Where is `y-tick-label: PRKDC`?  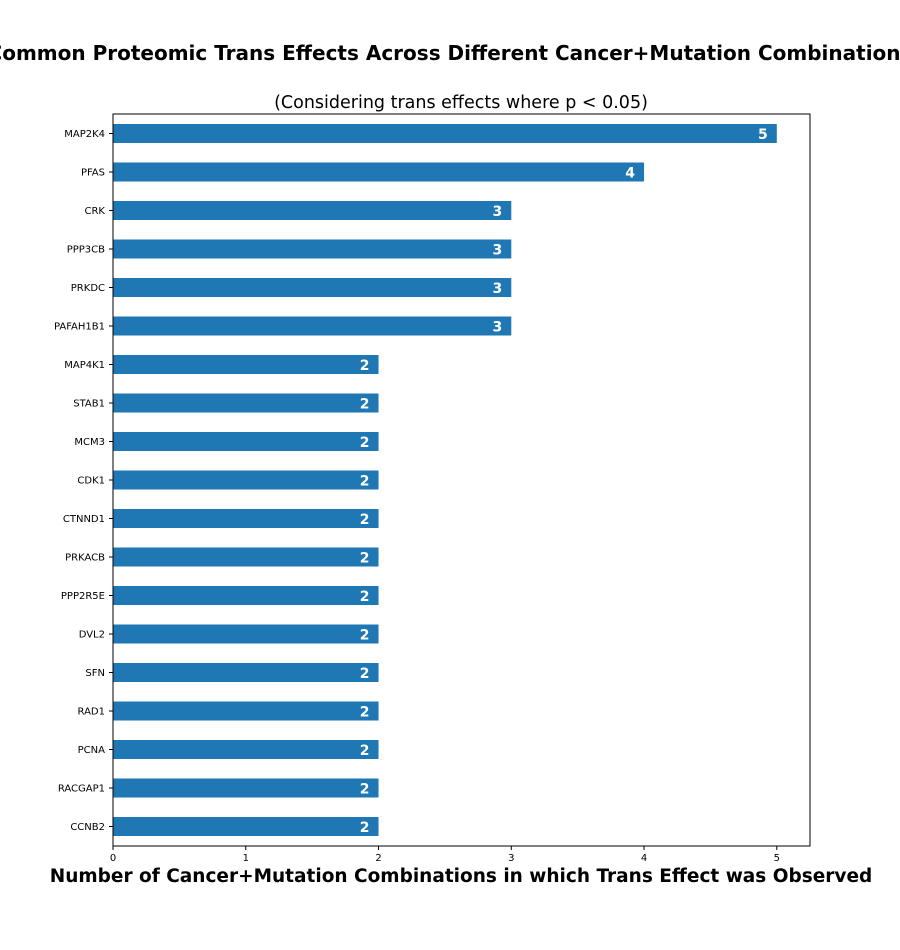
y-tick-label: PRKDC is located at coordinates (88, 288).